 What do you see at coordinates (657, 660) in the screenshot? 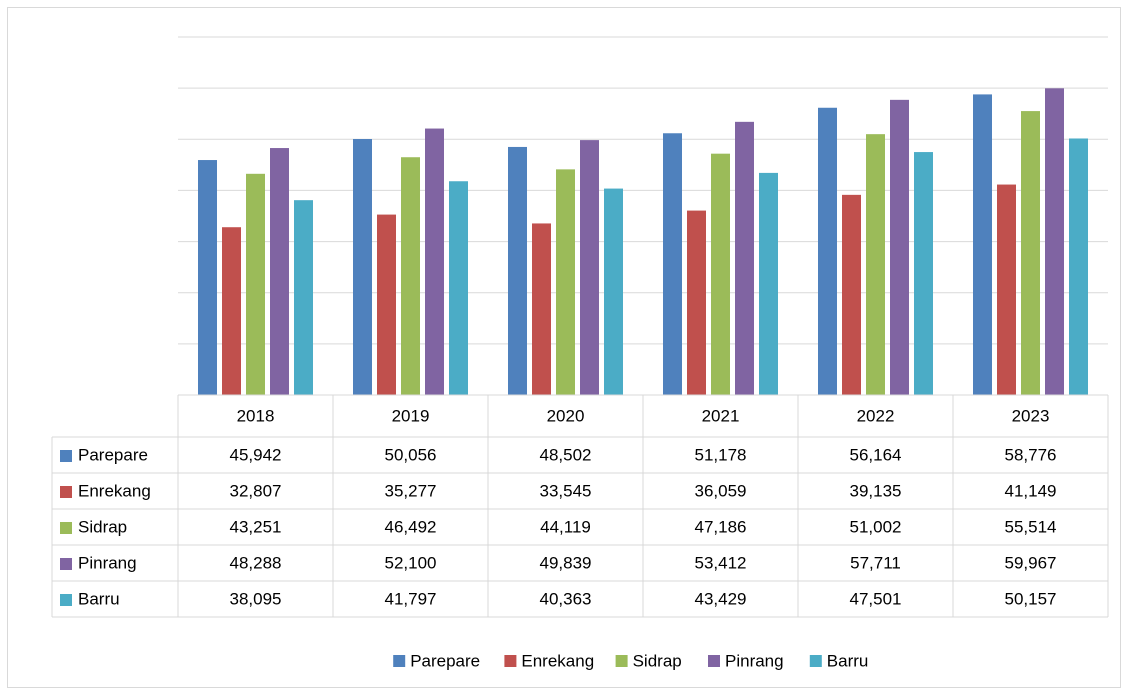
I see `legend-label: Sidrap` at bounding box center [657, 660].